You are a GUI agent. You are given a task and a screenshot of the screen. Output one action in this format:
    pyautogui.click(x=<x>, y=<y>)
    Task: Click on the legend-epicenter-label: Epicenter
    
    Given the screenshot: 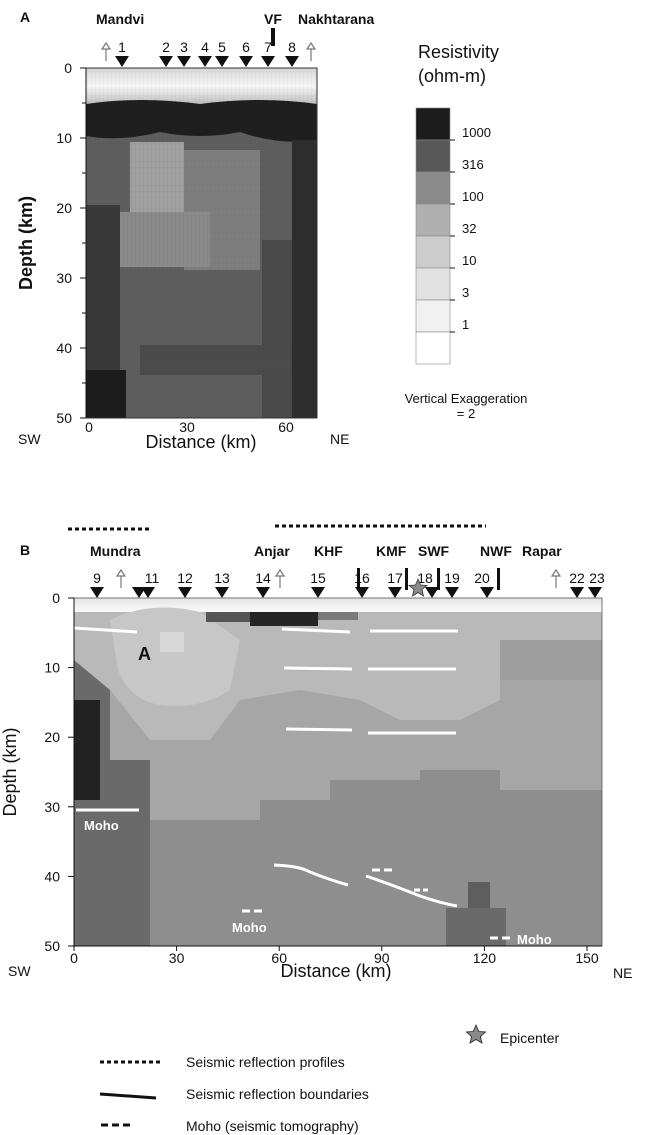 What is the action you would take?
    pyautogui.click(x=529, y=1038)
    